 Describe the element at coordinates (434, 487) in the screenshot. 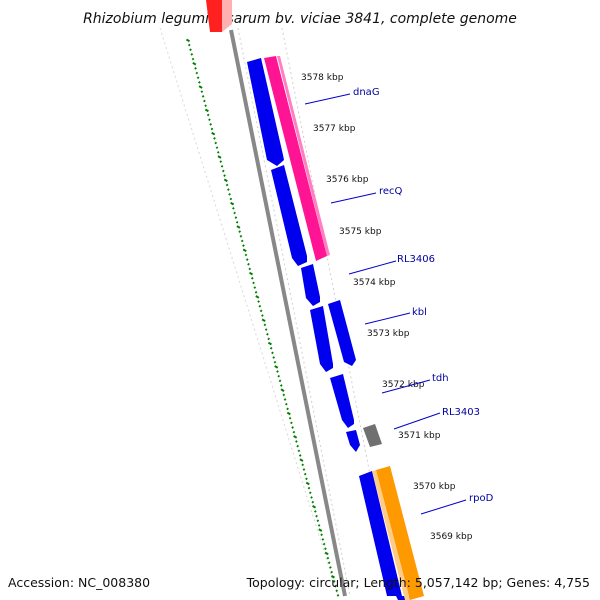

I see `scale-label: 3570 kbp` at that location.